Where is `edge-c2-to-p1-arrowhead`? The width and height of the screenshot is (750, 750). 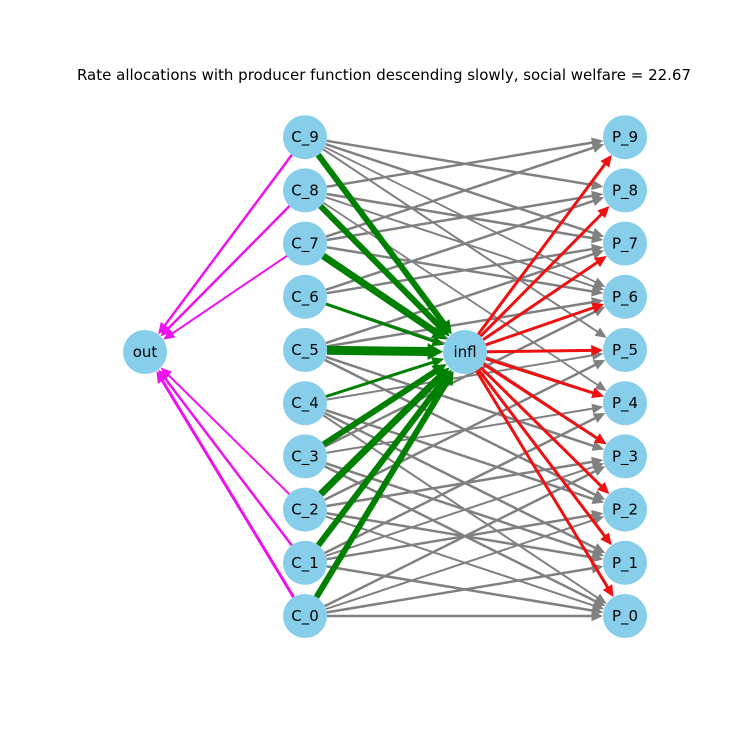 edge-c2-to-p1-arrowhead is located at coordinates (597, 557).